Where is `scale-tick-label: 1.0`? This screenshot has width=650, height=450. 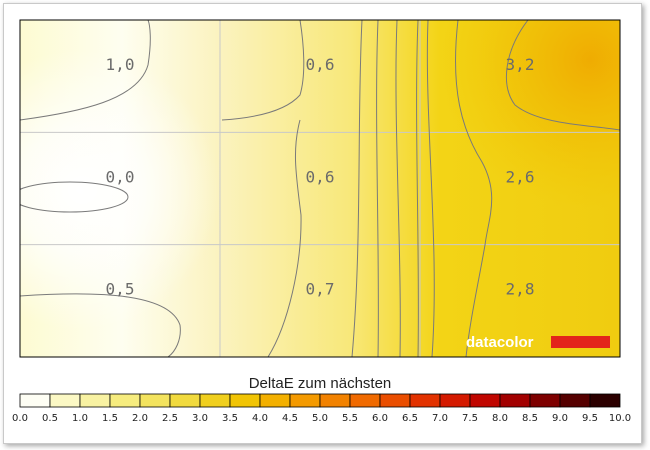
scale-tick-label: 1.0 is located at coordinates (80, 418).